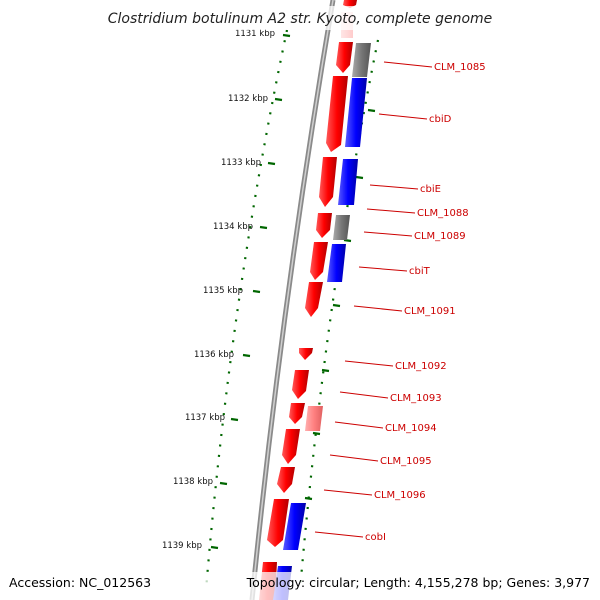  Describe the element at coordinates (241, 163) in the screenshot. I see `ruler-label: 1133 kbp` at that location.